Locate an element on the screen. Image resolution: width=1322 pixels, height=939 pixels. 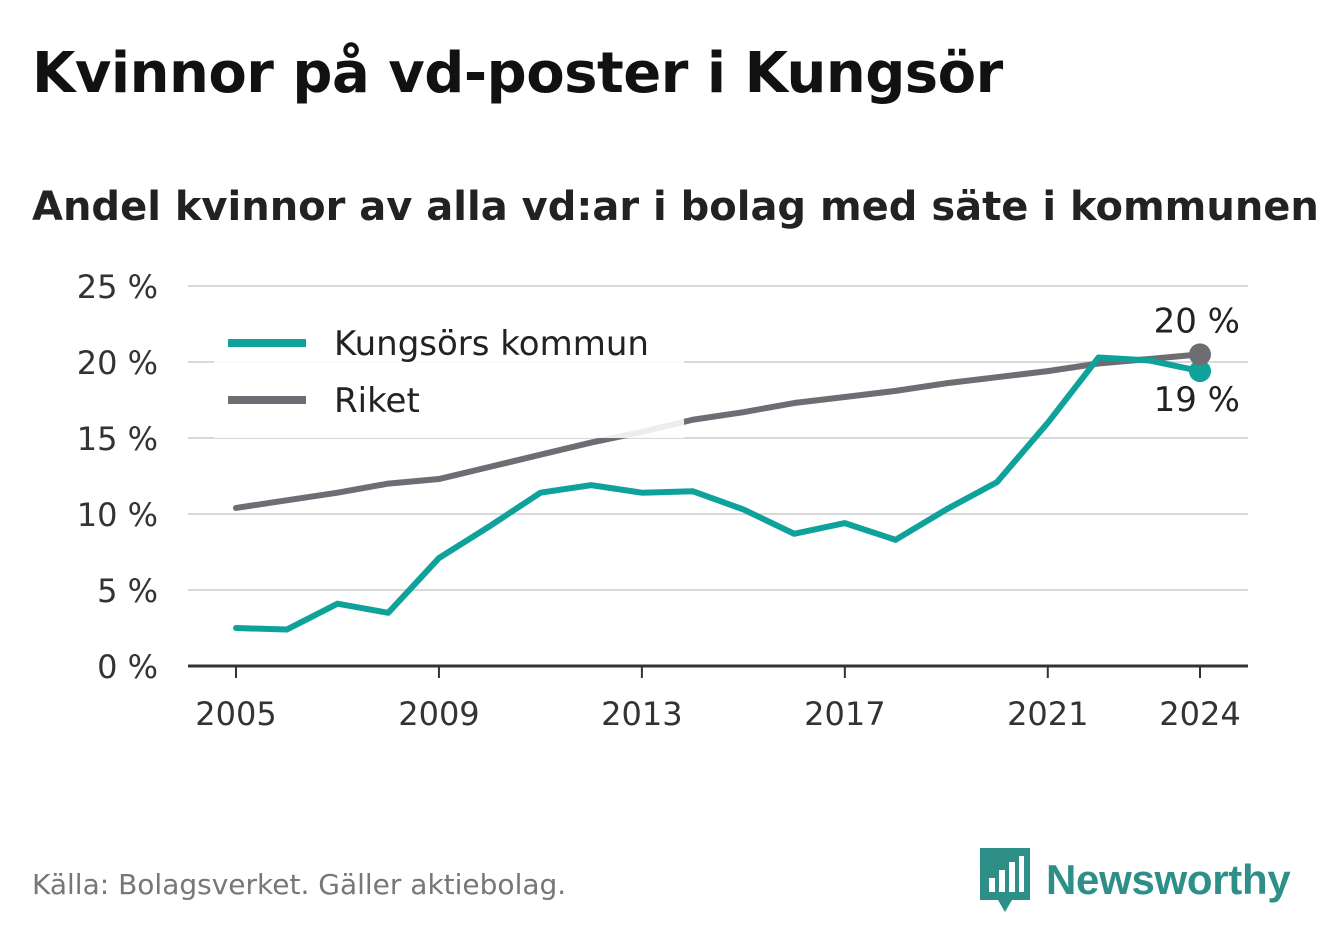
legend-background is located at coordinates (449, 378).